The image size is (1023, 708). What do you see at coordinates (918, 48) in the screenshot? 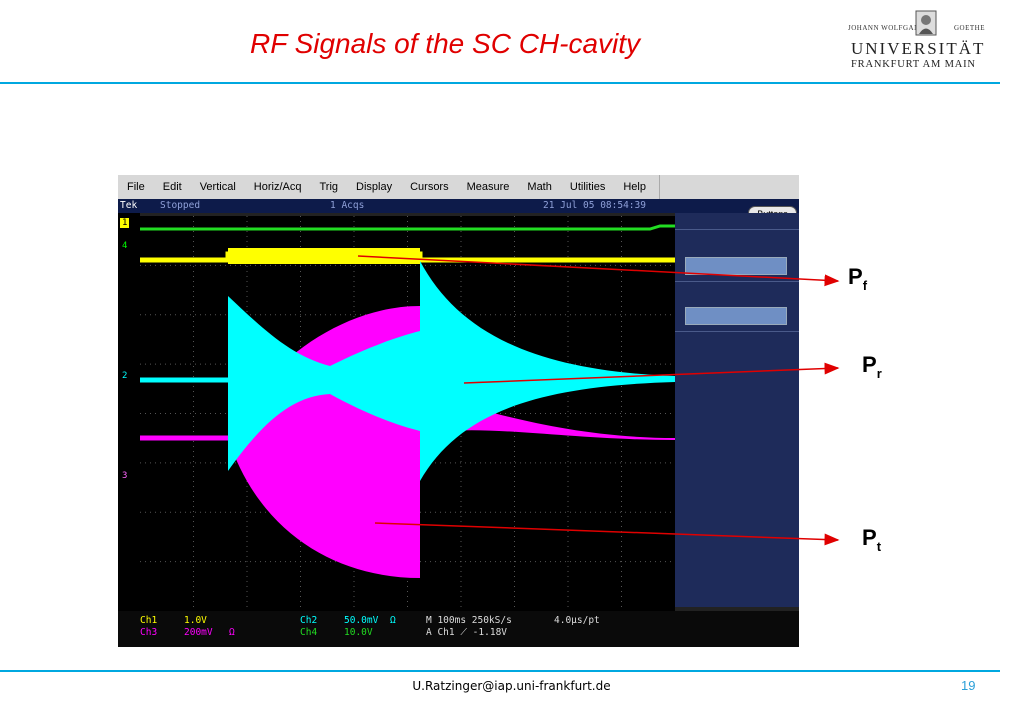
I see `logo-line2: UNIVERSITÄT` at bounding box center [918, 48].